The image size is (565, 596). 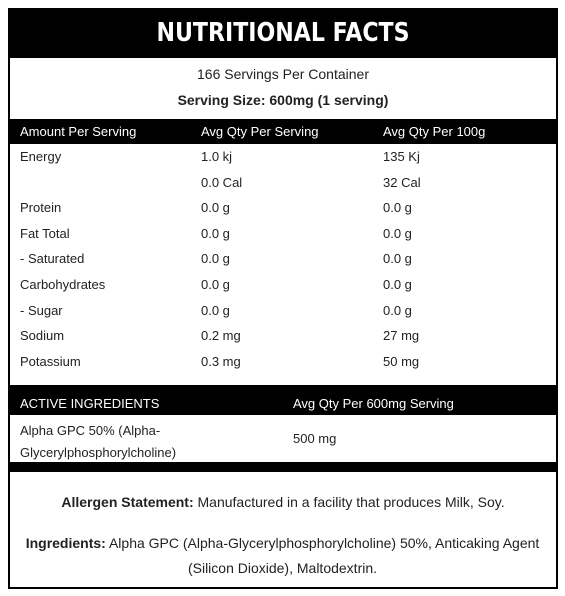 I want to click on column-header: ACTIVE INGREDIENTS, so click(x=90, y=403).